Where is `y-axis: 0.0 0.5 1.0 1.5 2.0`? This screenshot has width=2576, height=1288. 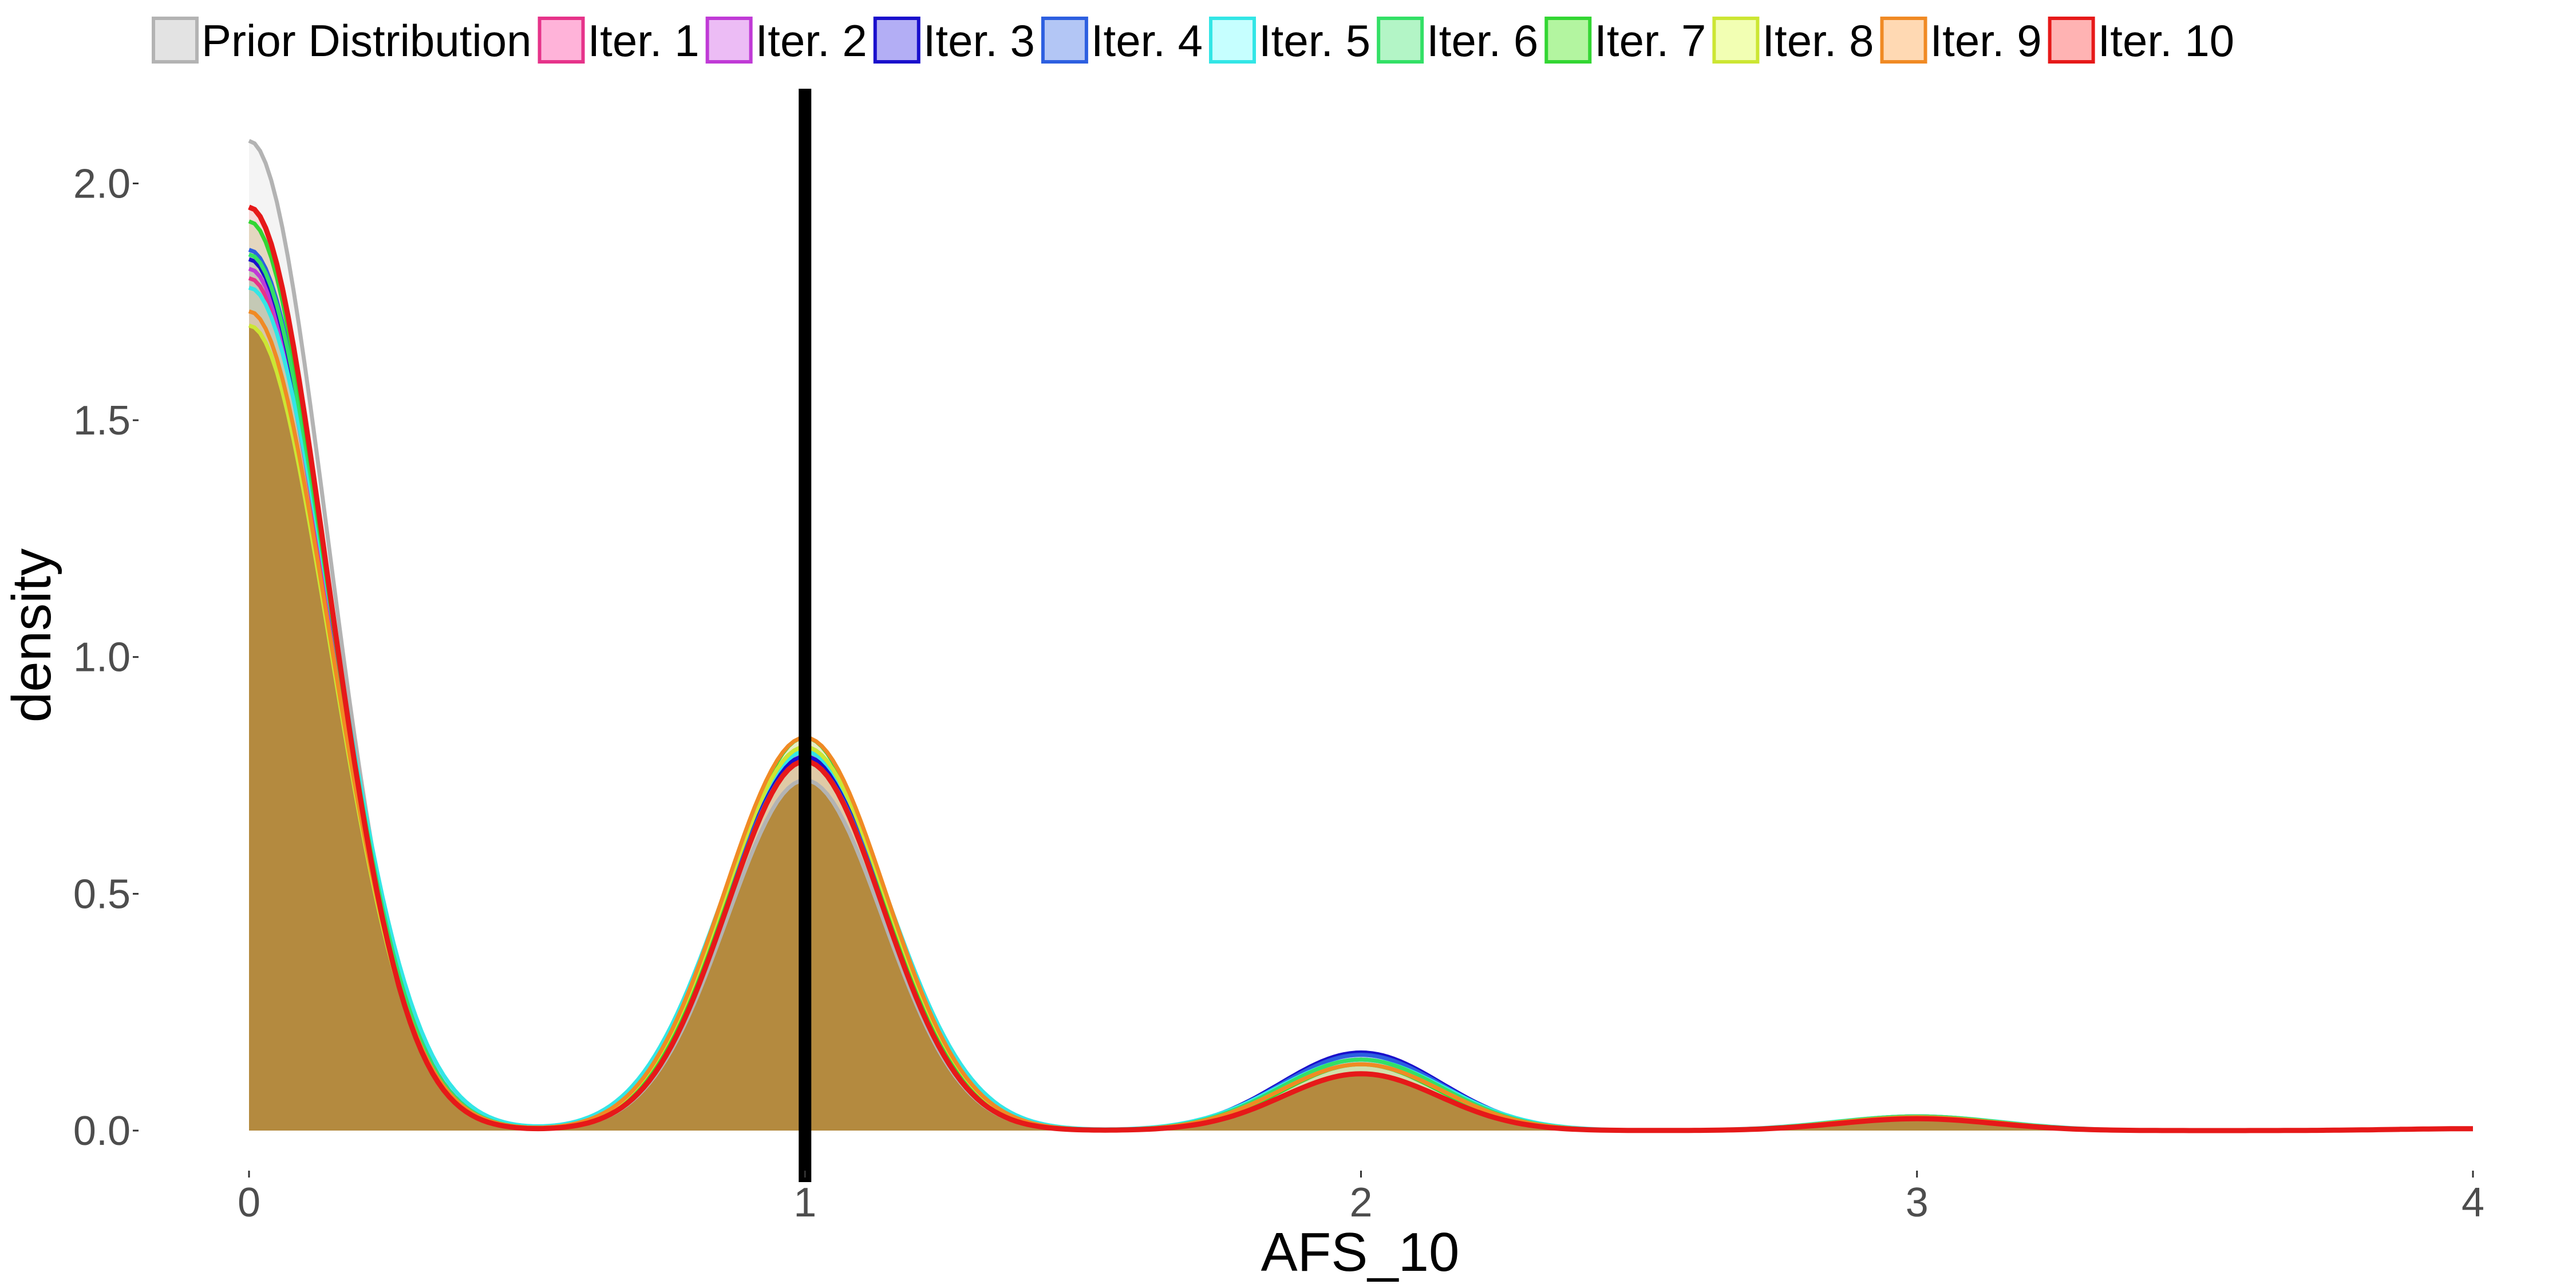
y-axis: 0.0 0.5 1.0 1.5 2.0 is located at coordinates (106, 657).